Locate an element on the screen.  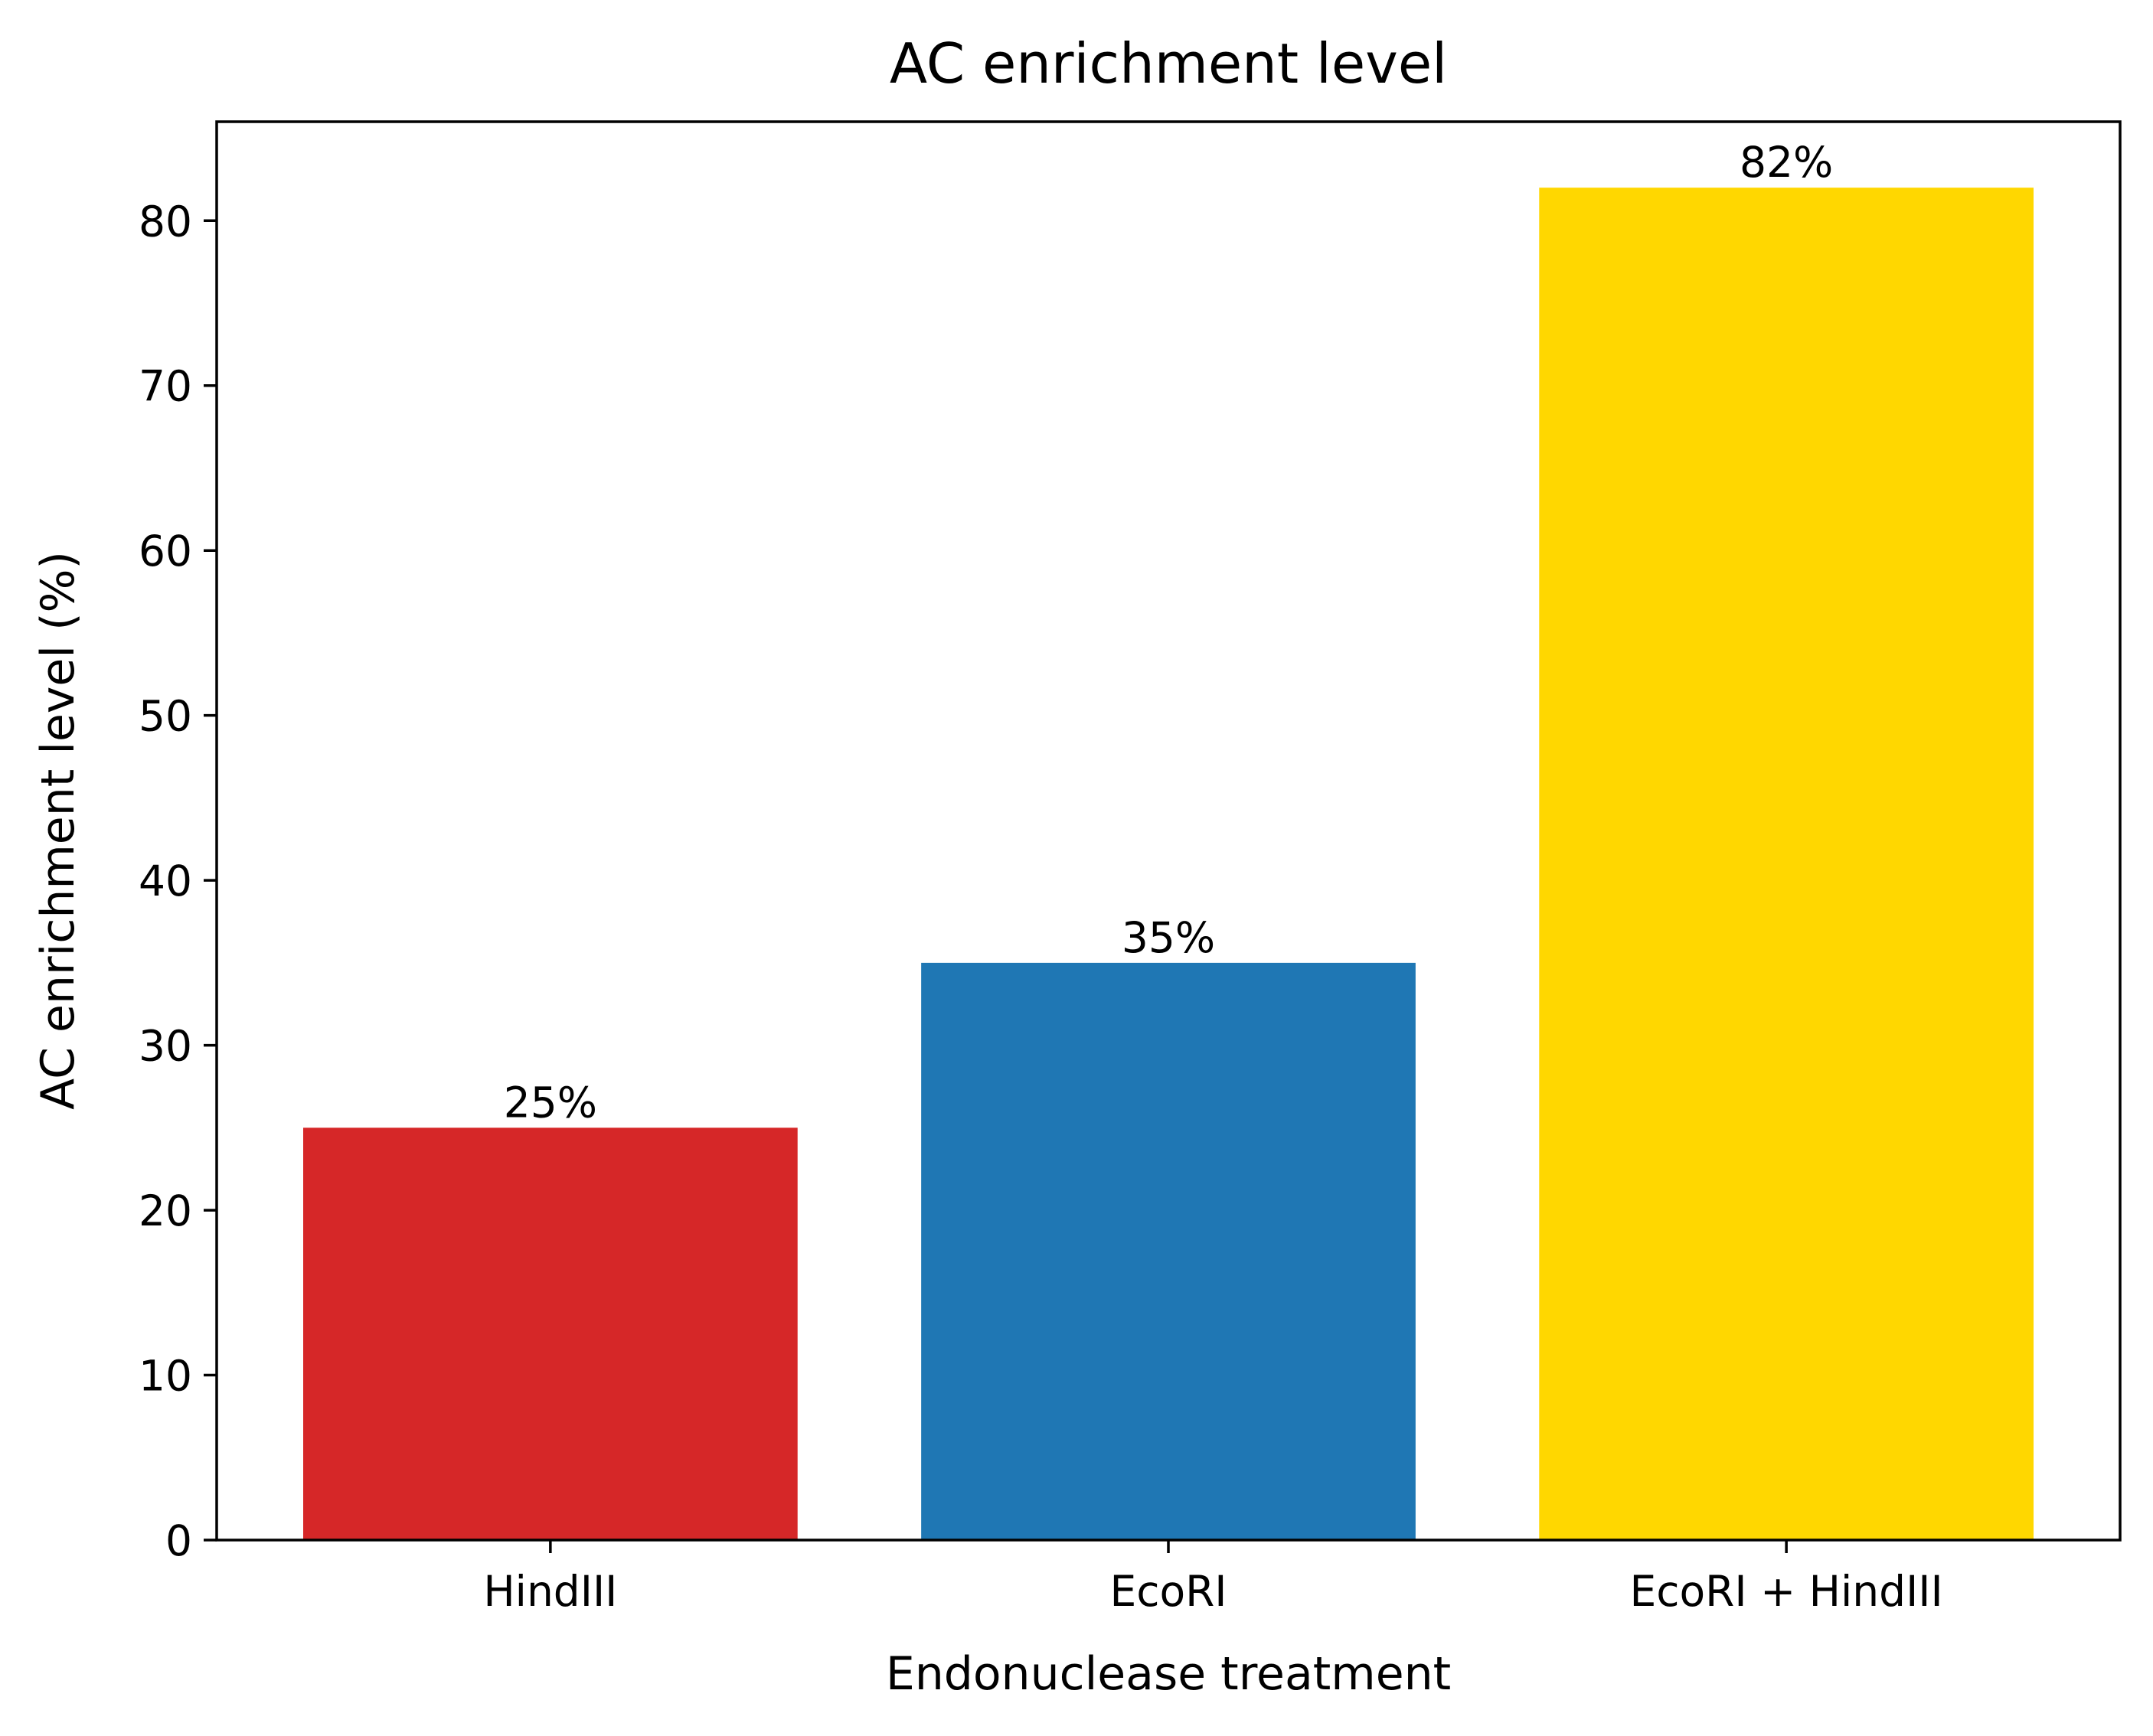
x-axis: HindIII EcoRI EcoRI + HindIII is located at coordinates (1213, 1578).